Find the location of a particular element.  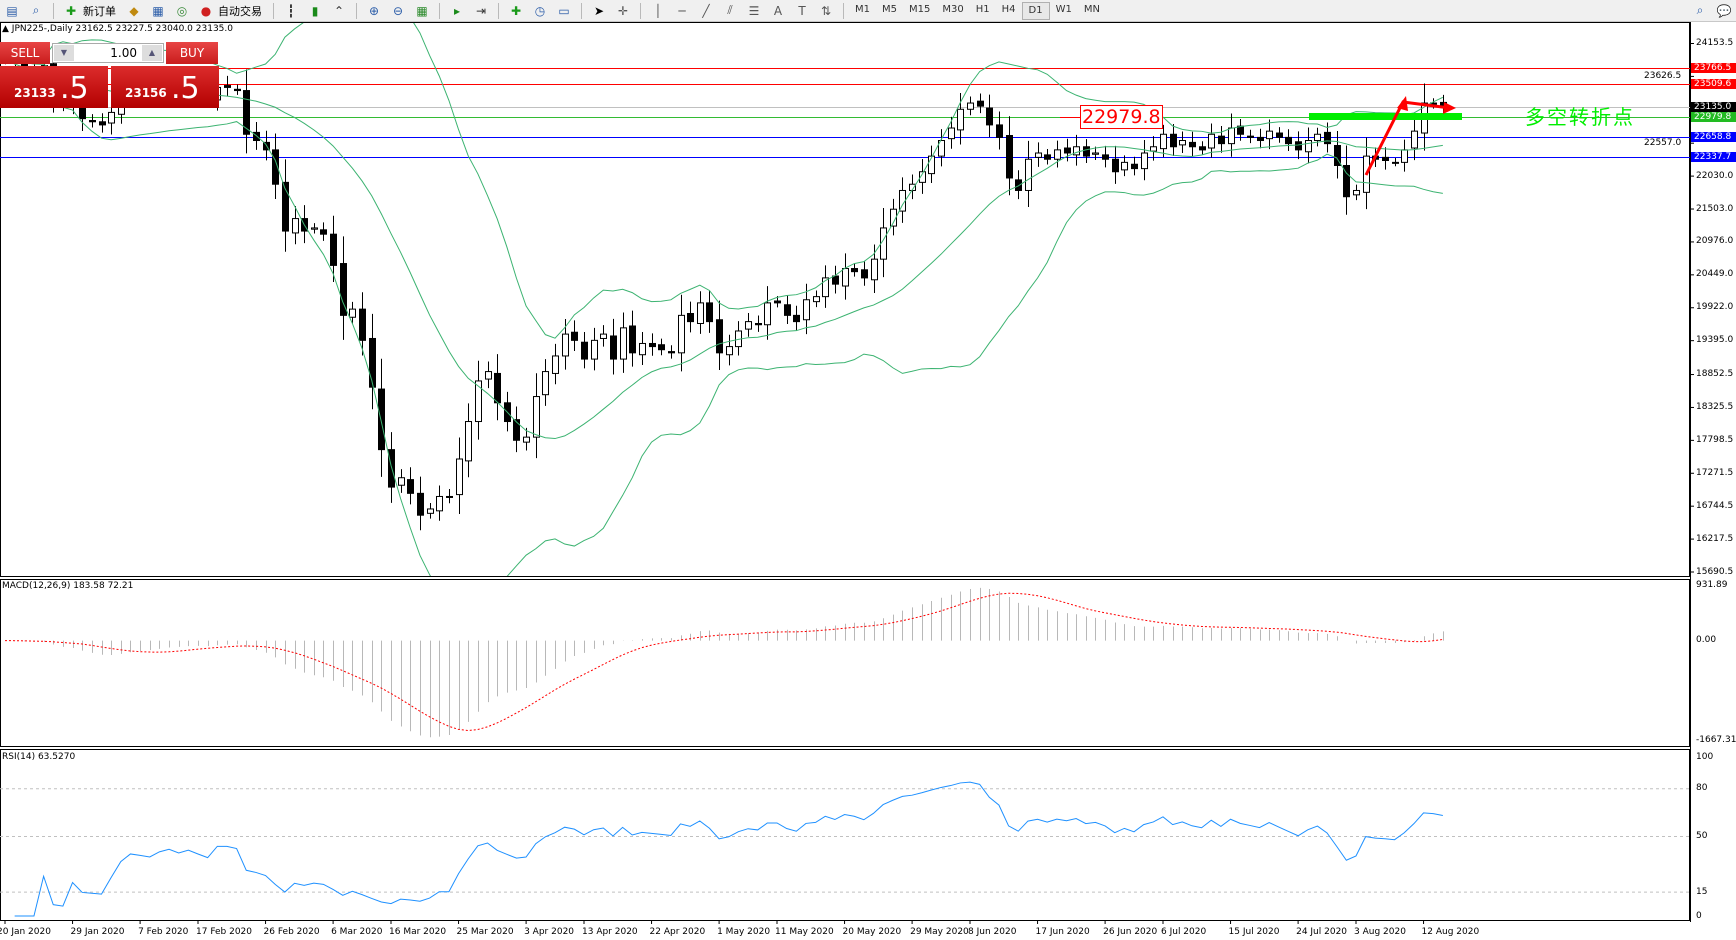

price-tick-label: 19395.0 is located at coordinates (1715, 340).